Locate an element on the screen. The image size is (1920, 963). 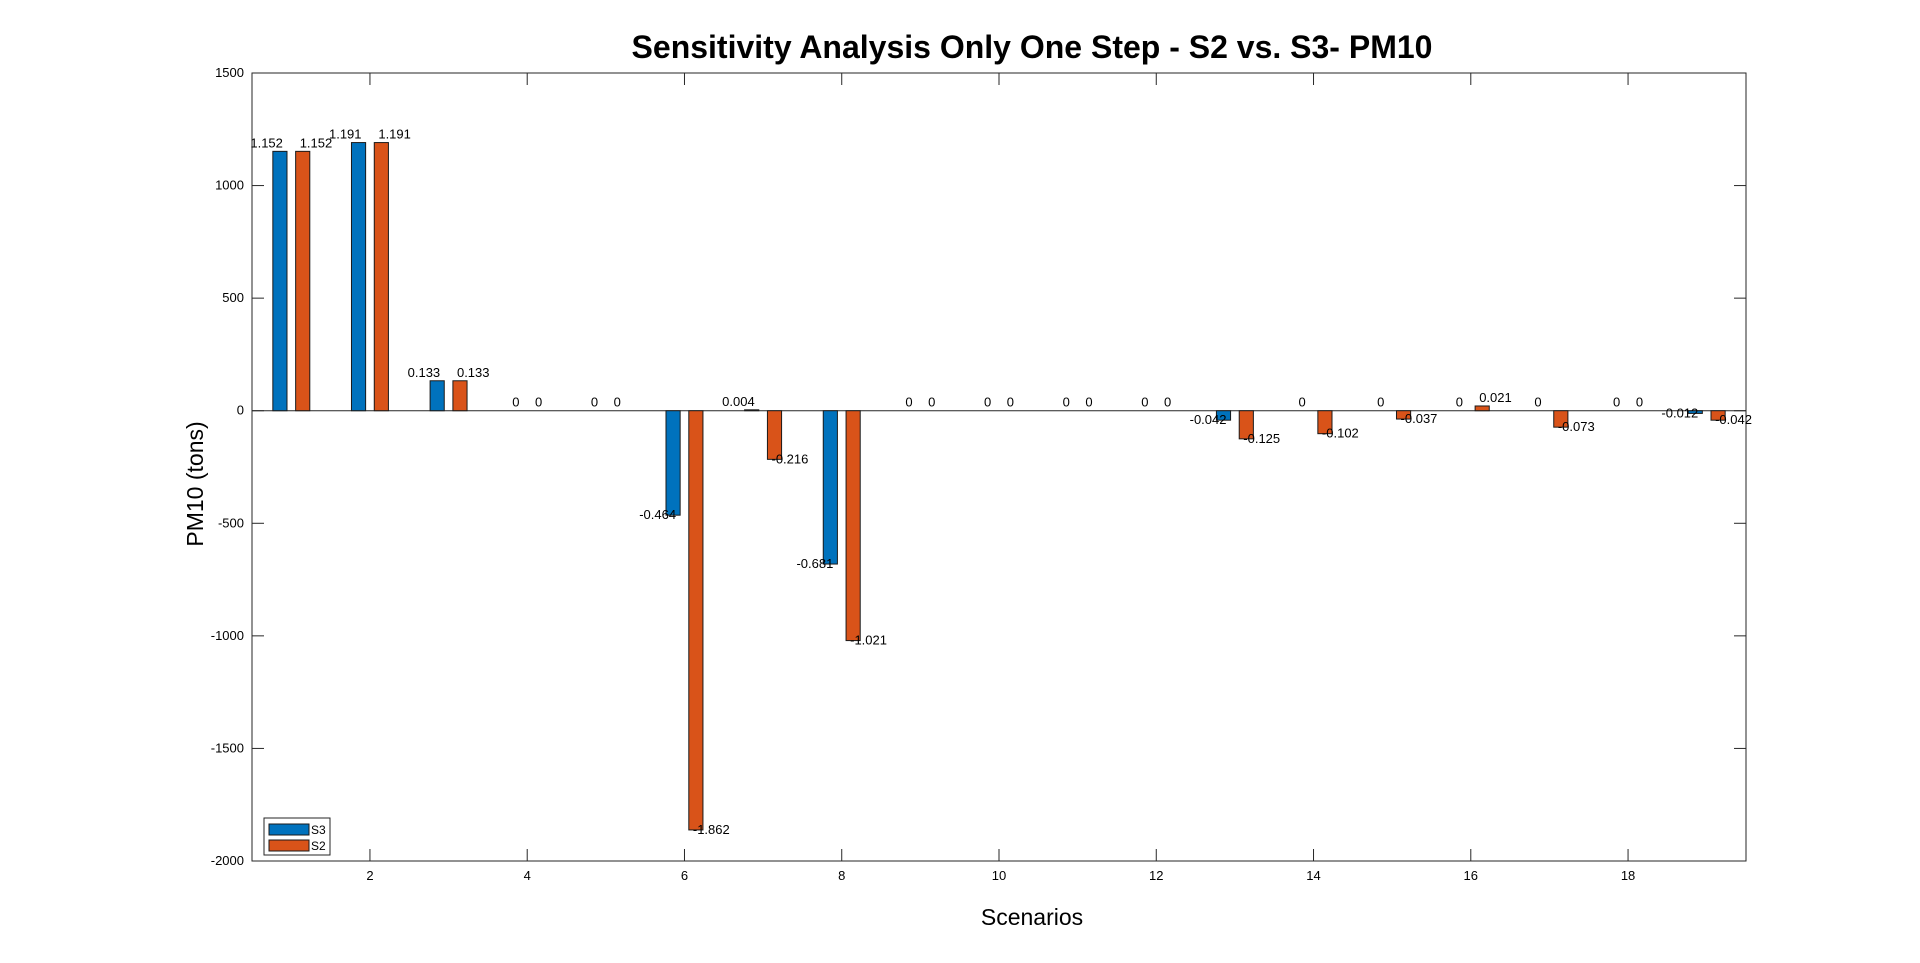
legend-swatch-s2 is located at coordinates (289, 845).